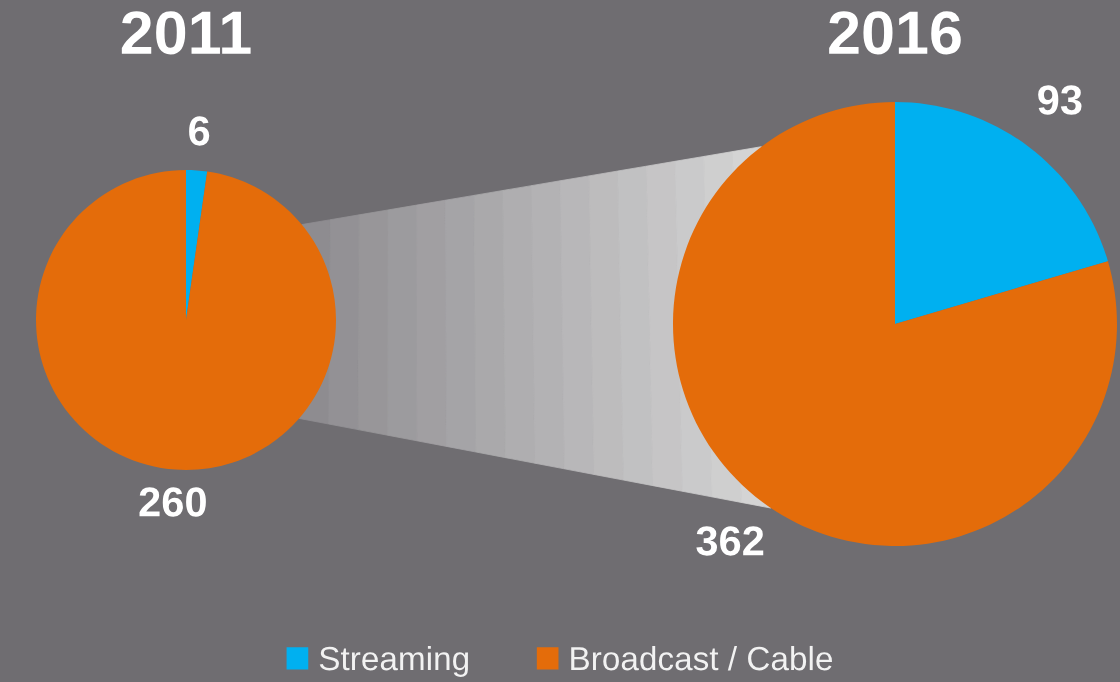 The width and height of the screenshot is (1120, 682). What do you see at coordinates (172, 502) in the screenshot?
I see `data-label: 260` at bounding box center [172, 502].